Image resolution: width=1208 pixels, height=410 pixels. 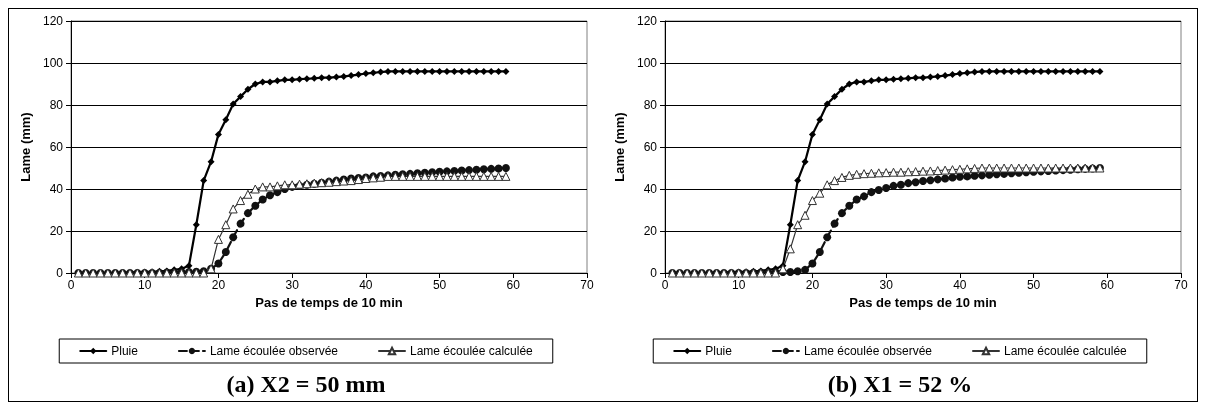 What do you see at coordinates (900, 384) in the screenshot?
I see `text: (b) X1 = 52 %` at bounding box center [900, 384].